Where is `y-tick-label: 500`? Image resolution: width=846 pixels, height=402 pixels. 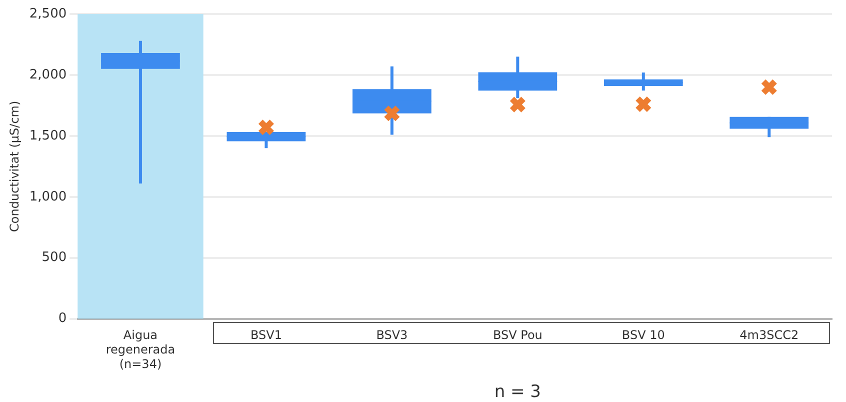
y-tick-label: 500 is located at coordinates (54, 258).